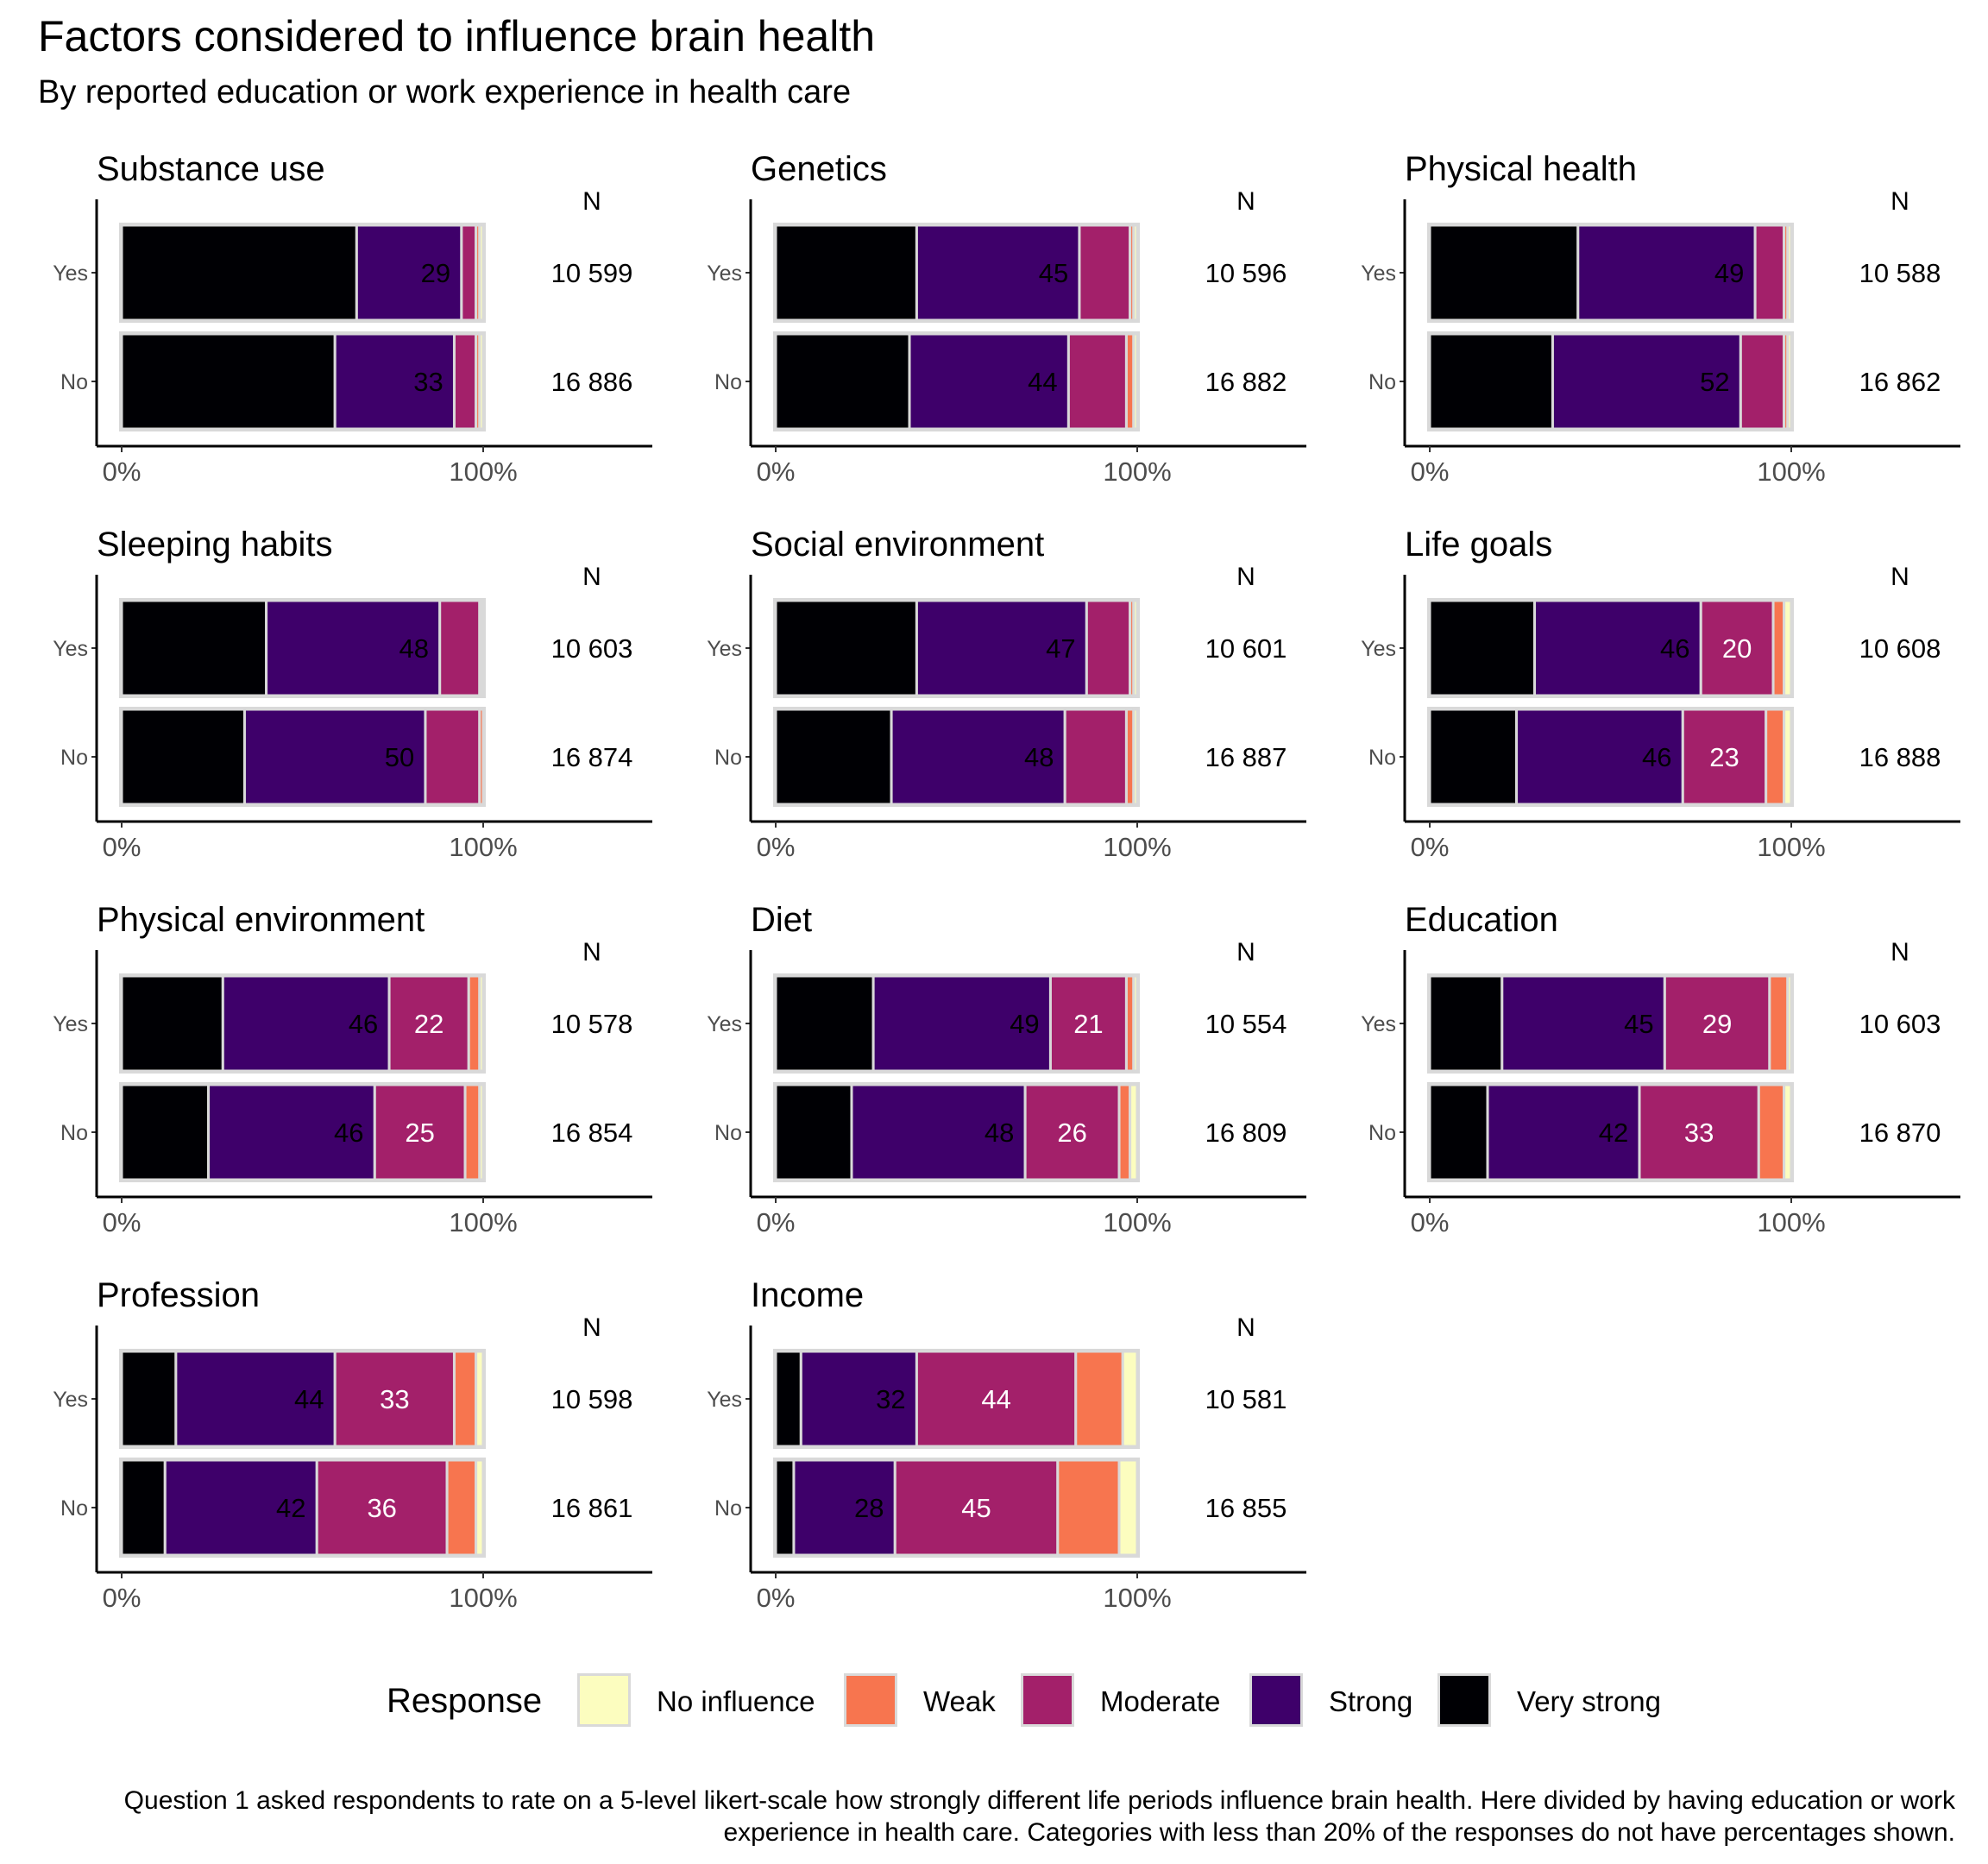 This screenshot has height=1864, width=1988. What do you see at coordinates (309, 1399) in the screenshot?
I see `bar-label-strong: 44` at bounding box center [309, 1399].